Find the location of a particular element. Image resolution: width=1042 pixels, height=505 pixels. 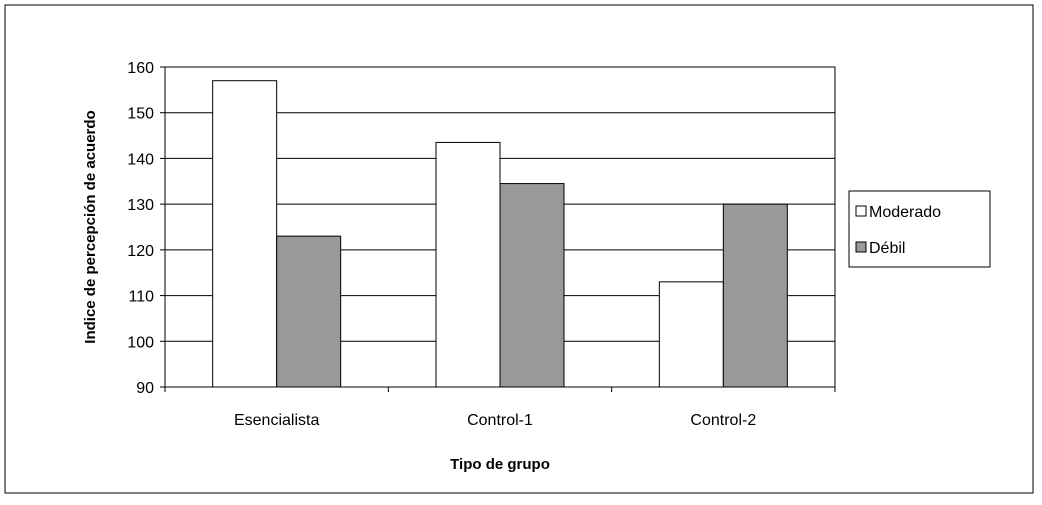

legend-label: Moderado is located at coordinates (905, 212).